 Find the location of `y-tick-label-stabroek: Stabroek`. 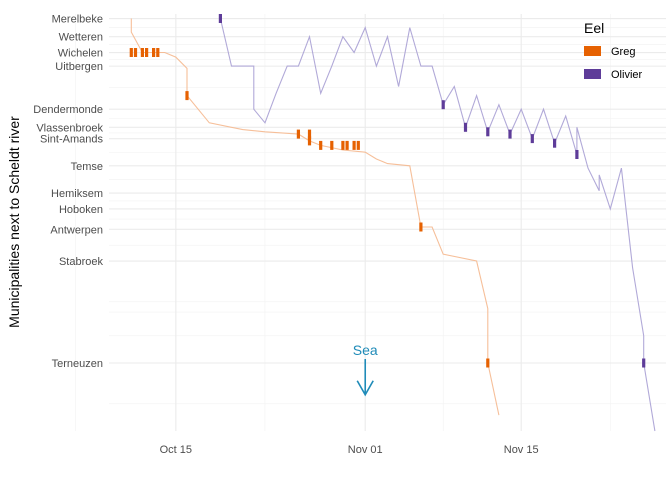

y-tick-label-stabroek: Stabroek is located at coordinates (81, 262).